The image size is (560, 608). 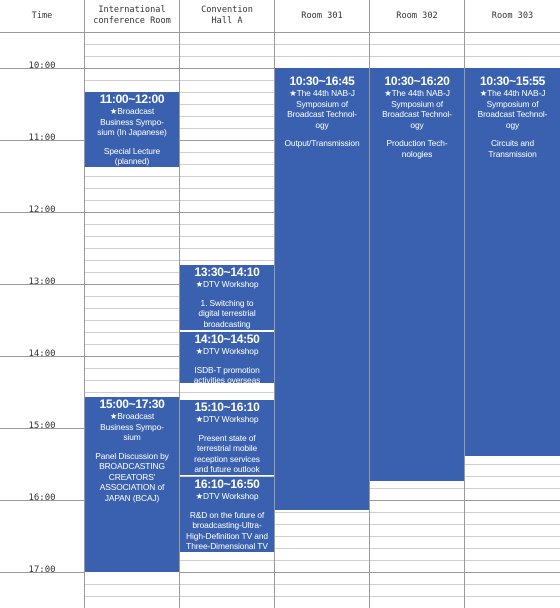 I want to click on time-label-13: 13:00, so click(x=42, y=282).